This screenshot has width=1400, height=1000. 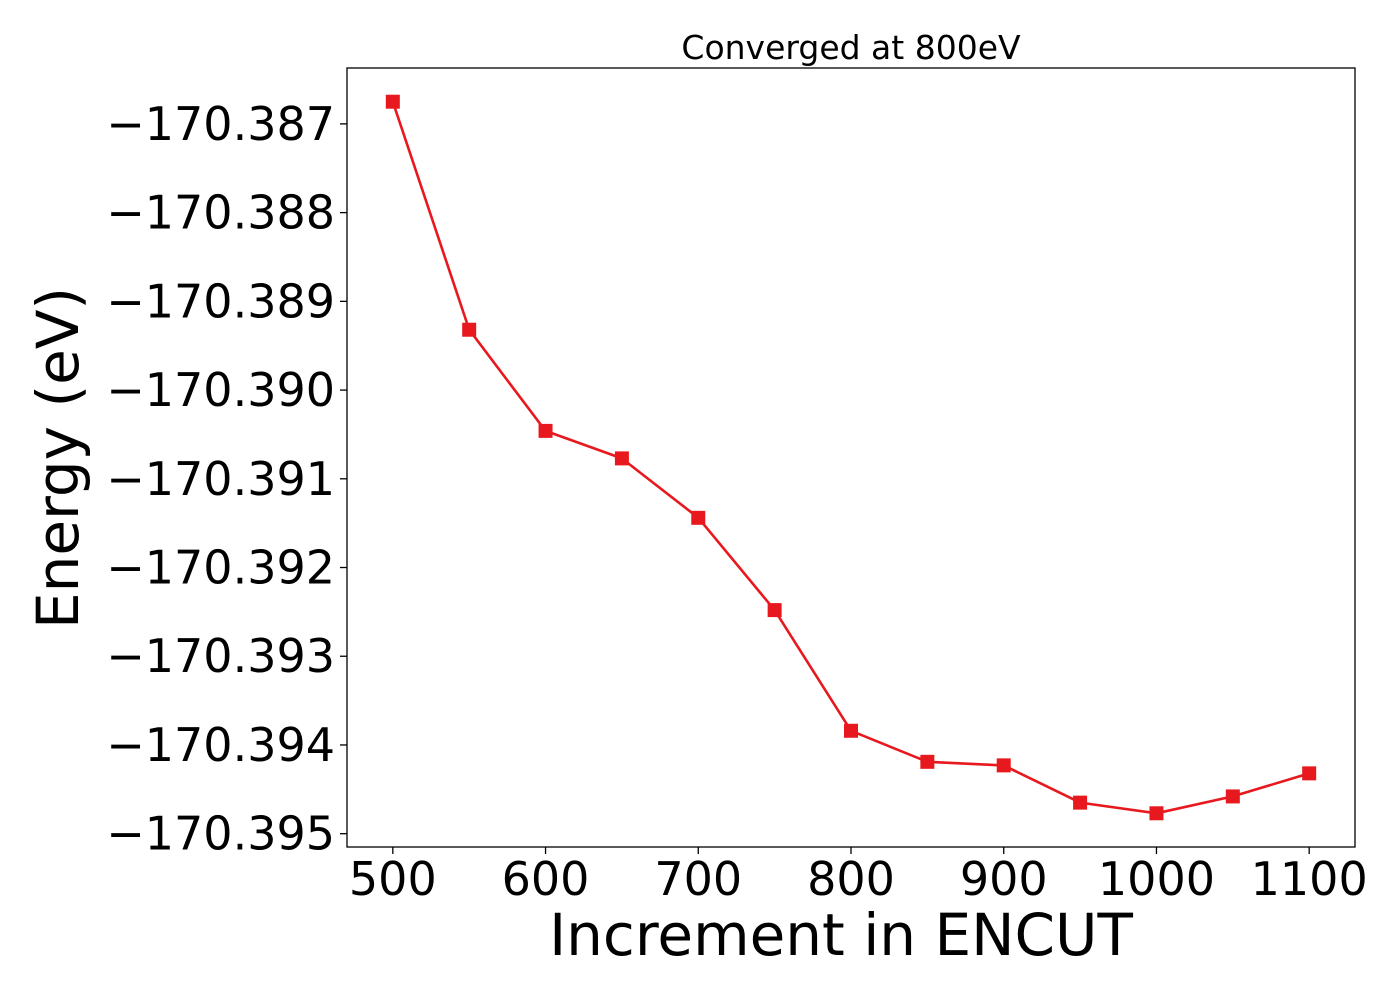 I want to click on y-tick-label: −170.392, so click(x=220, y=568).